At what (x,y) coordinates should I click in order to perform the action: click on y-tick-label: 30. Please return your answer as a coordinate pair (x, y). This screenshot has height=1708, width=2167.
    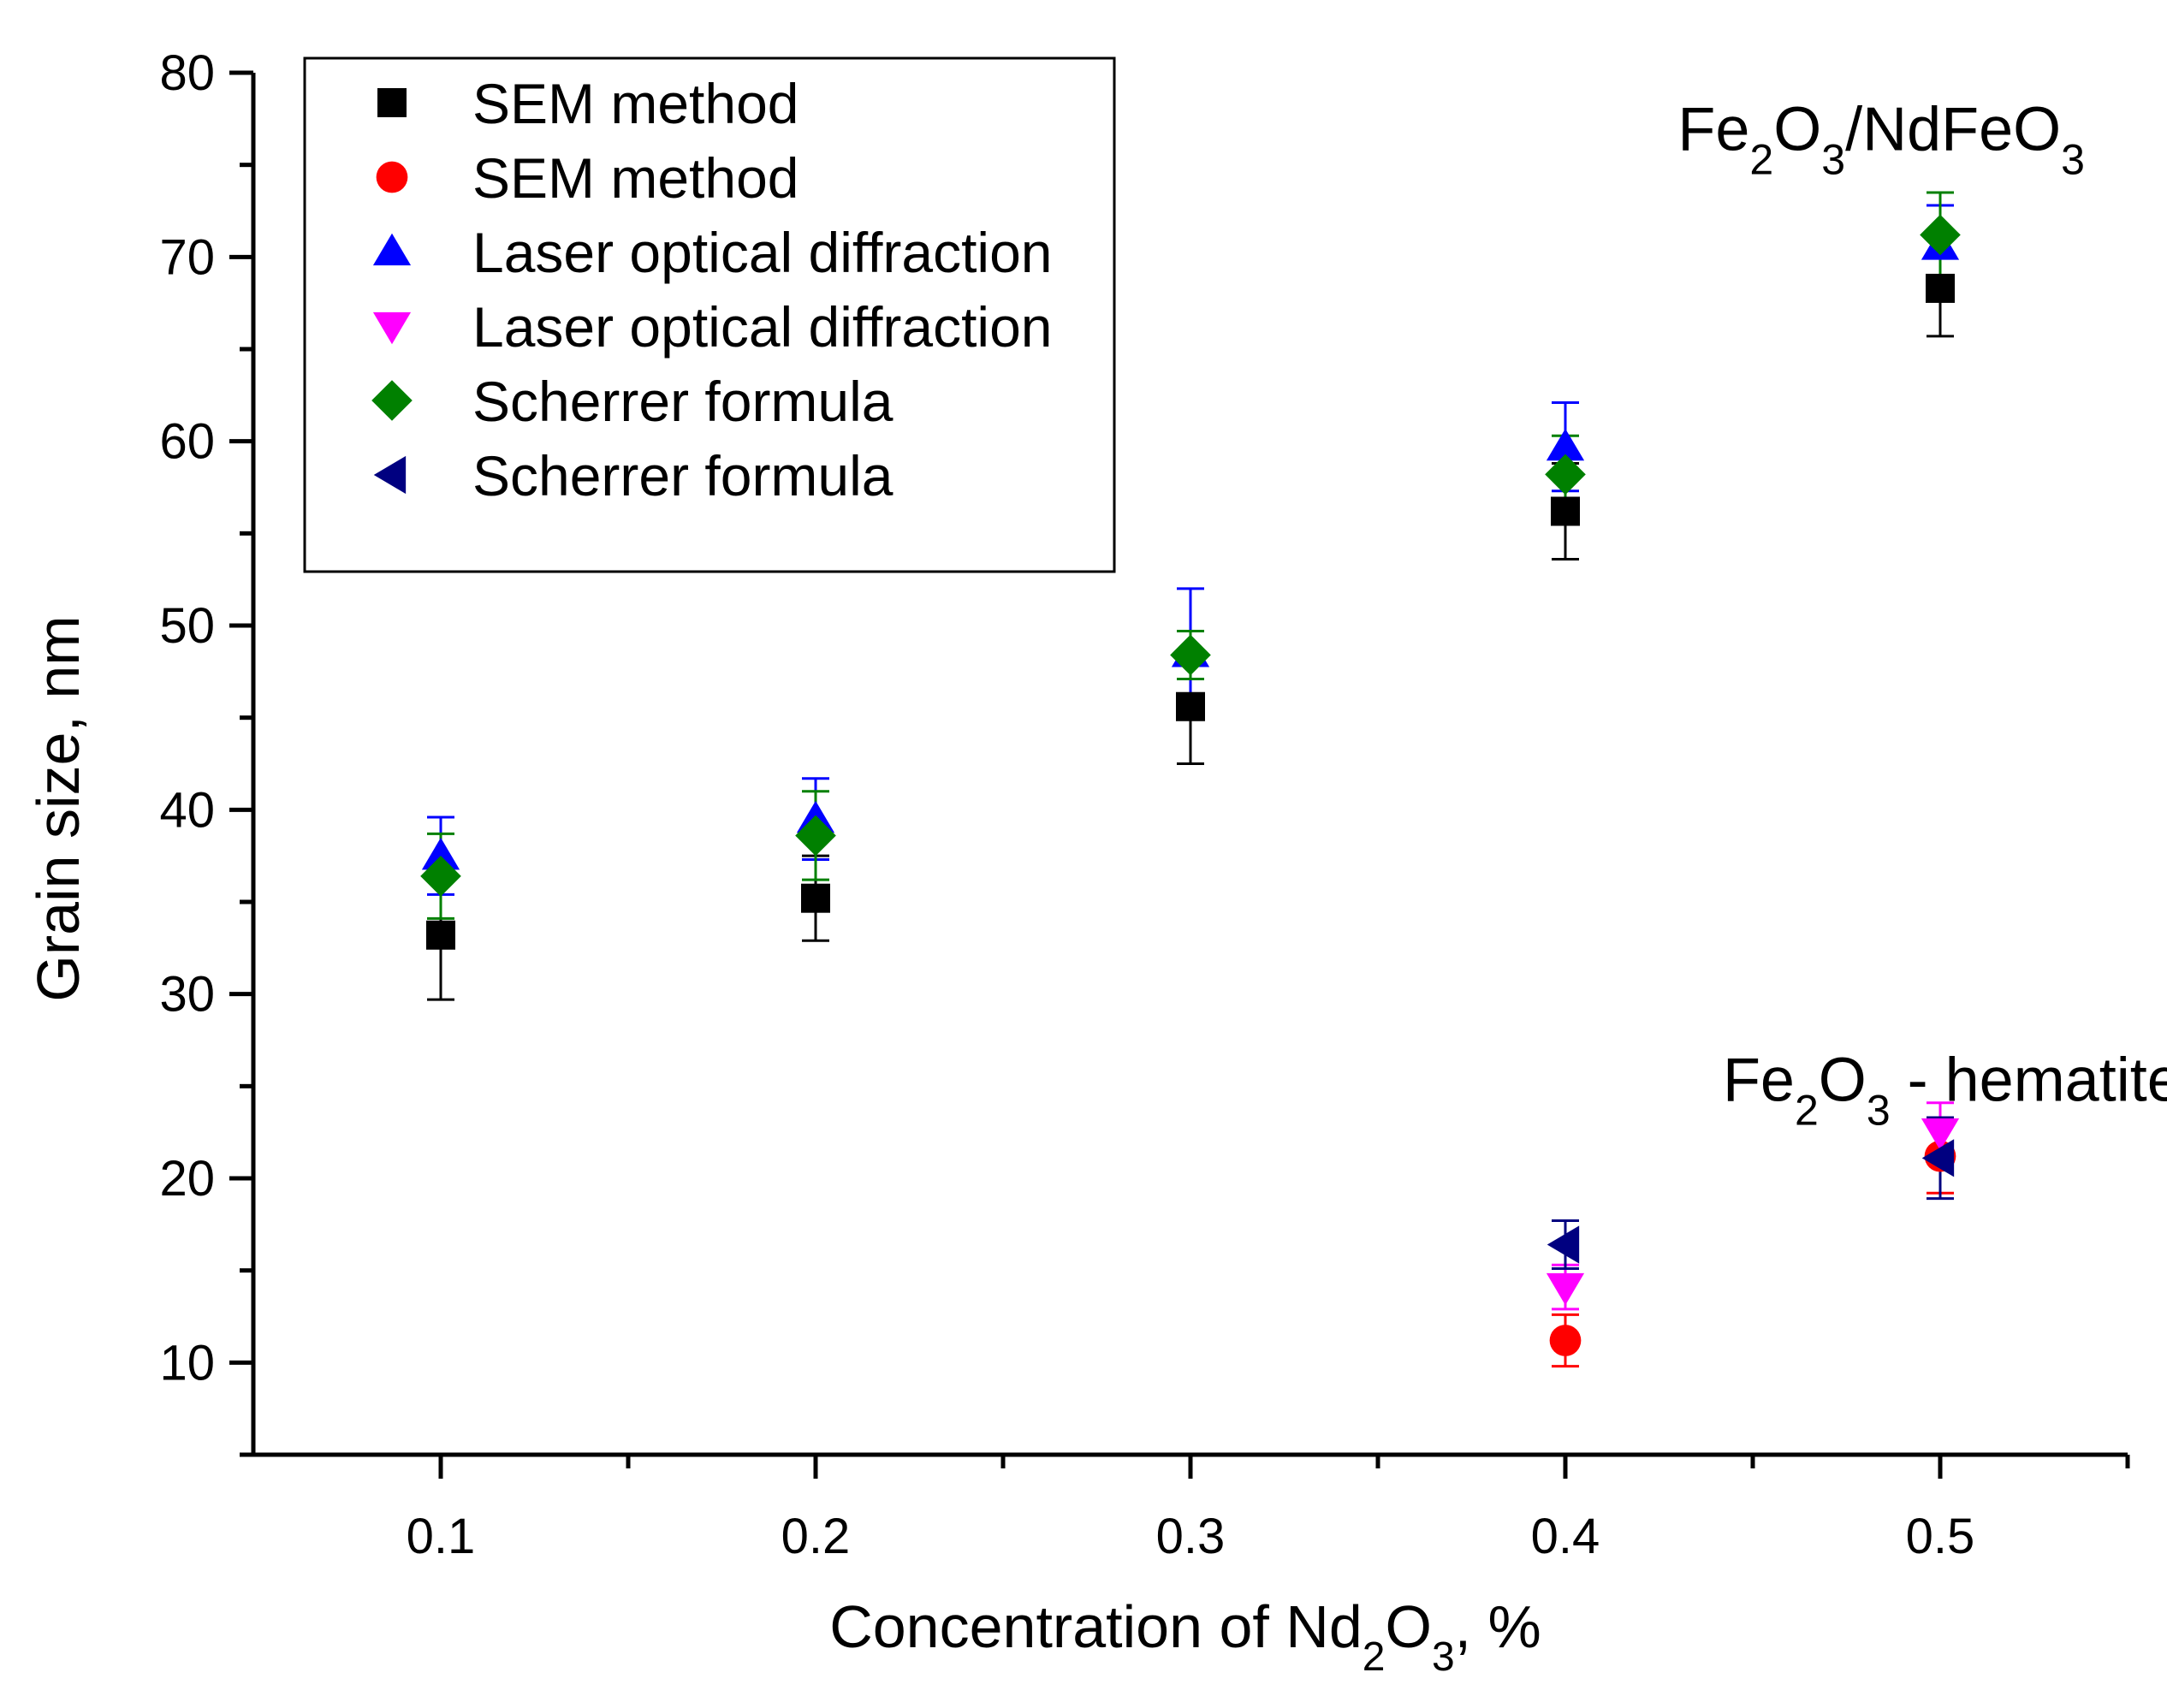
    Looking at the image, I should click on (187, 995).